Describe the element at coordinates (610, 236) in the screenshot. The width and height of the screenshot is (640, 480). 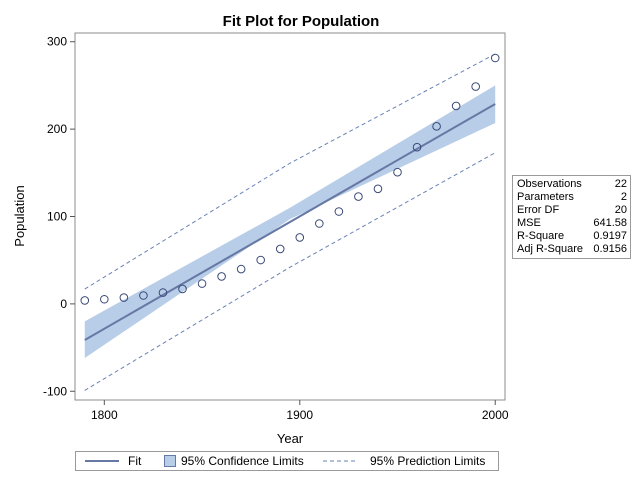
I see `stats-value: 0.9197` at that location.